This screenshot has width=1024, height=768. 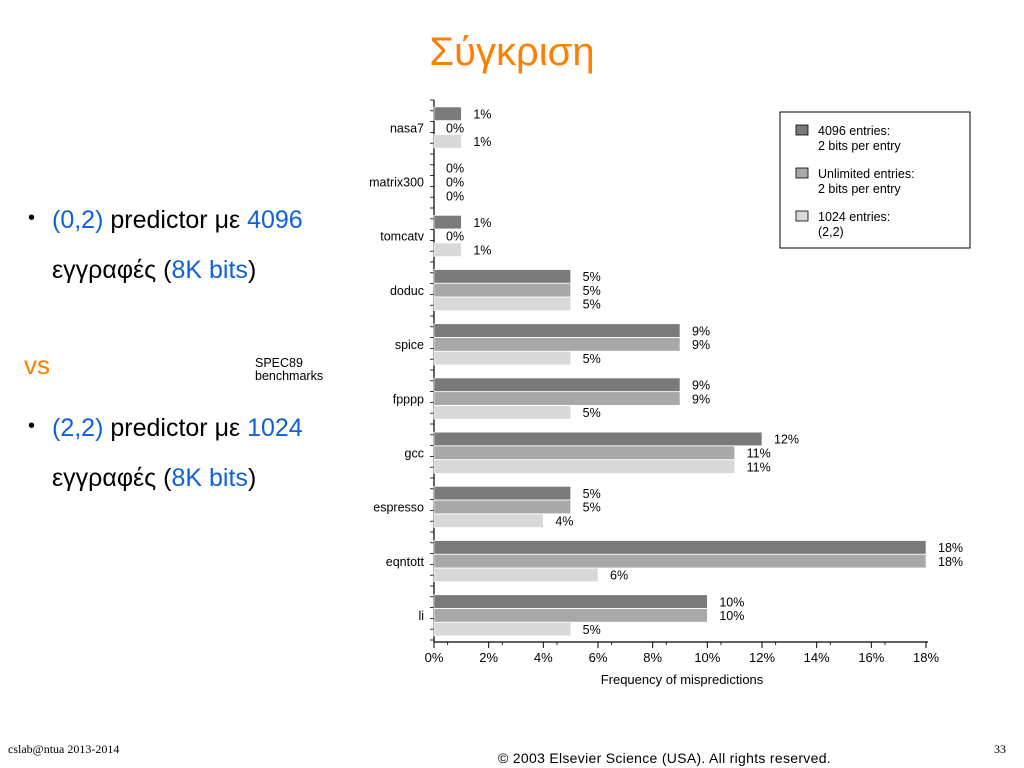 I want to click on legend-box, so click(x=875, y=180).